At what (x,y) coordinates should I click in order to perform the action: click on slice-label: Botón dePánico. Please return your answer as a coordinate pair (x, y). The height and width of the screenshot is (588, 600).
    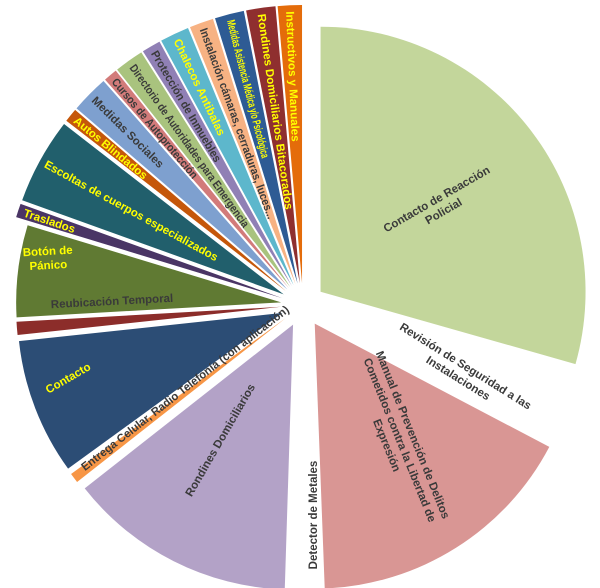
    Looking at the image, I should click on (47, 259).